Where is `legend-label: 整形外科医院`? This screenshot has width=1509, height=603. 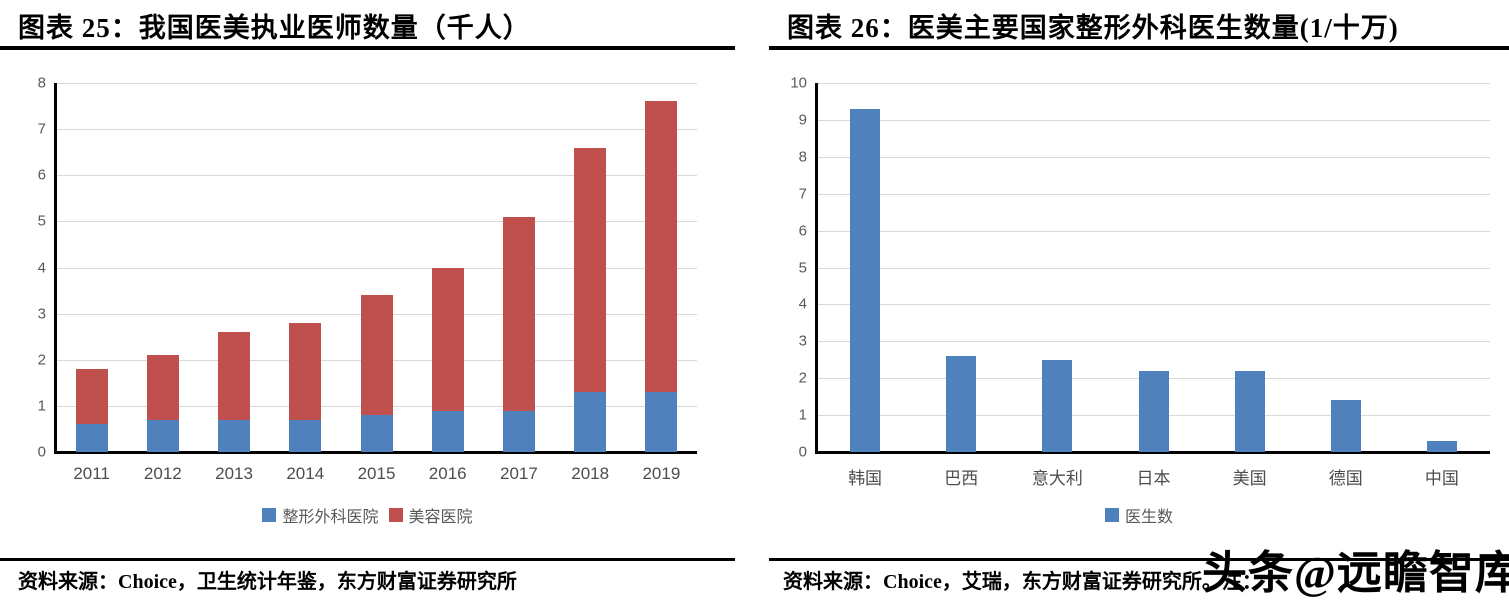 legend-label: 整形外科医院 is located at coordinates (330, 517).